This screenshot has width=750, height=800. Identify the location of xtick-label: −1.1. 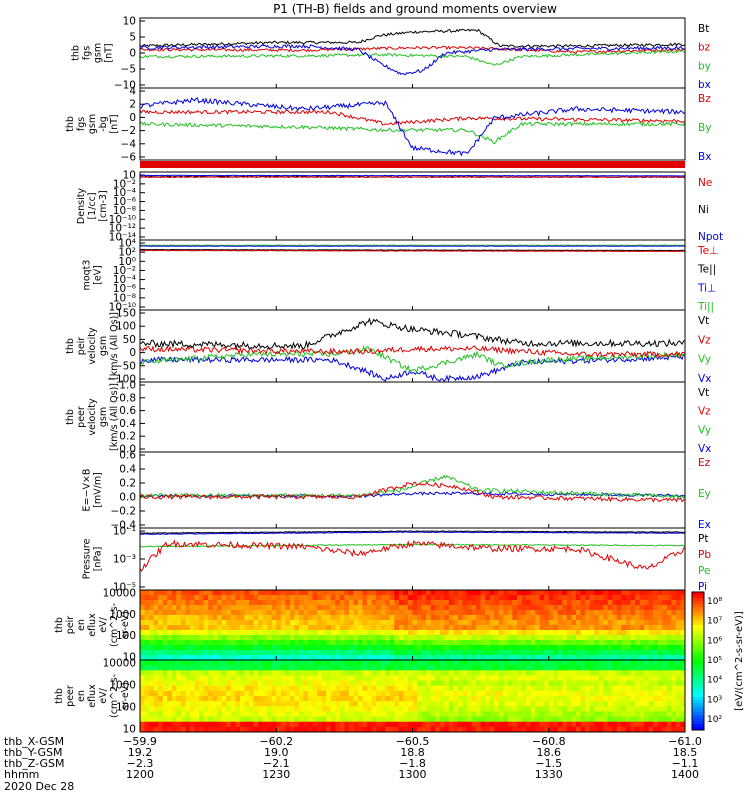
(685, 763).